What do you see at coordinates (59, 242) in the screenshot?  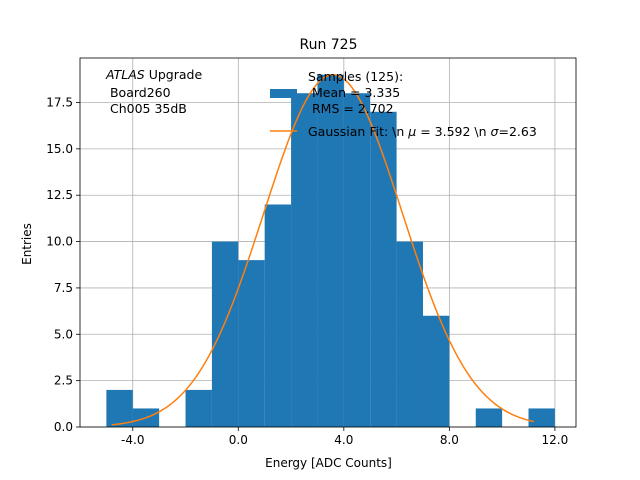 I see `y-tick-label: 10.0` at bounding box center [59, 242].